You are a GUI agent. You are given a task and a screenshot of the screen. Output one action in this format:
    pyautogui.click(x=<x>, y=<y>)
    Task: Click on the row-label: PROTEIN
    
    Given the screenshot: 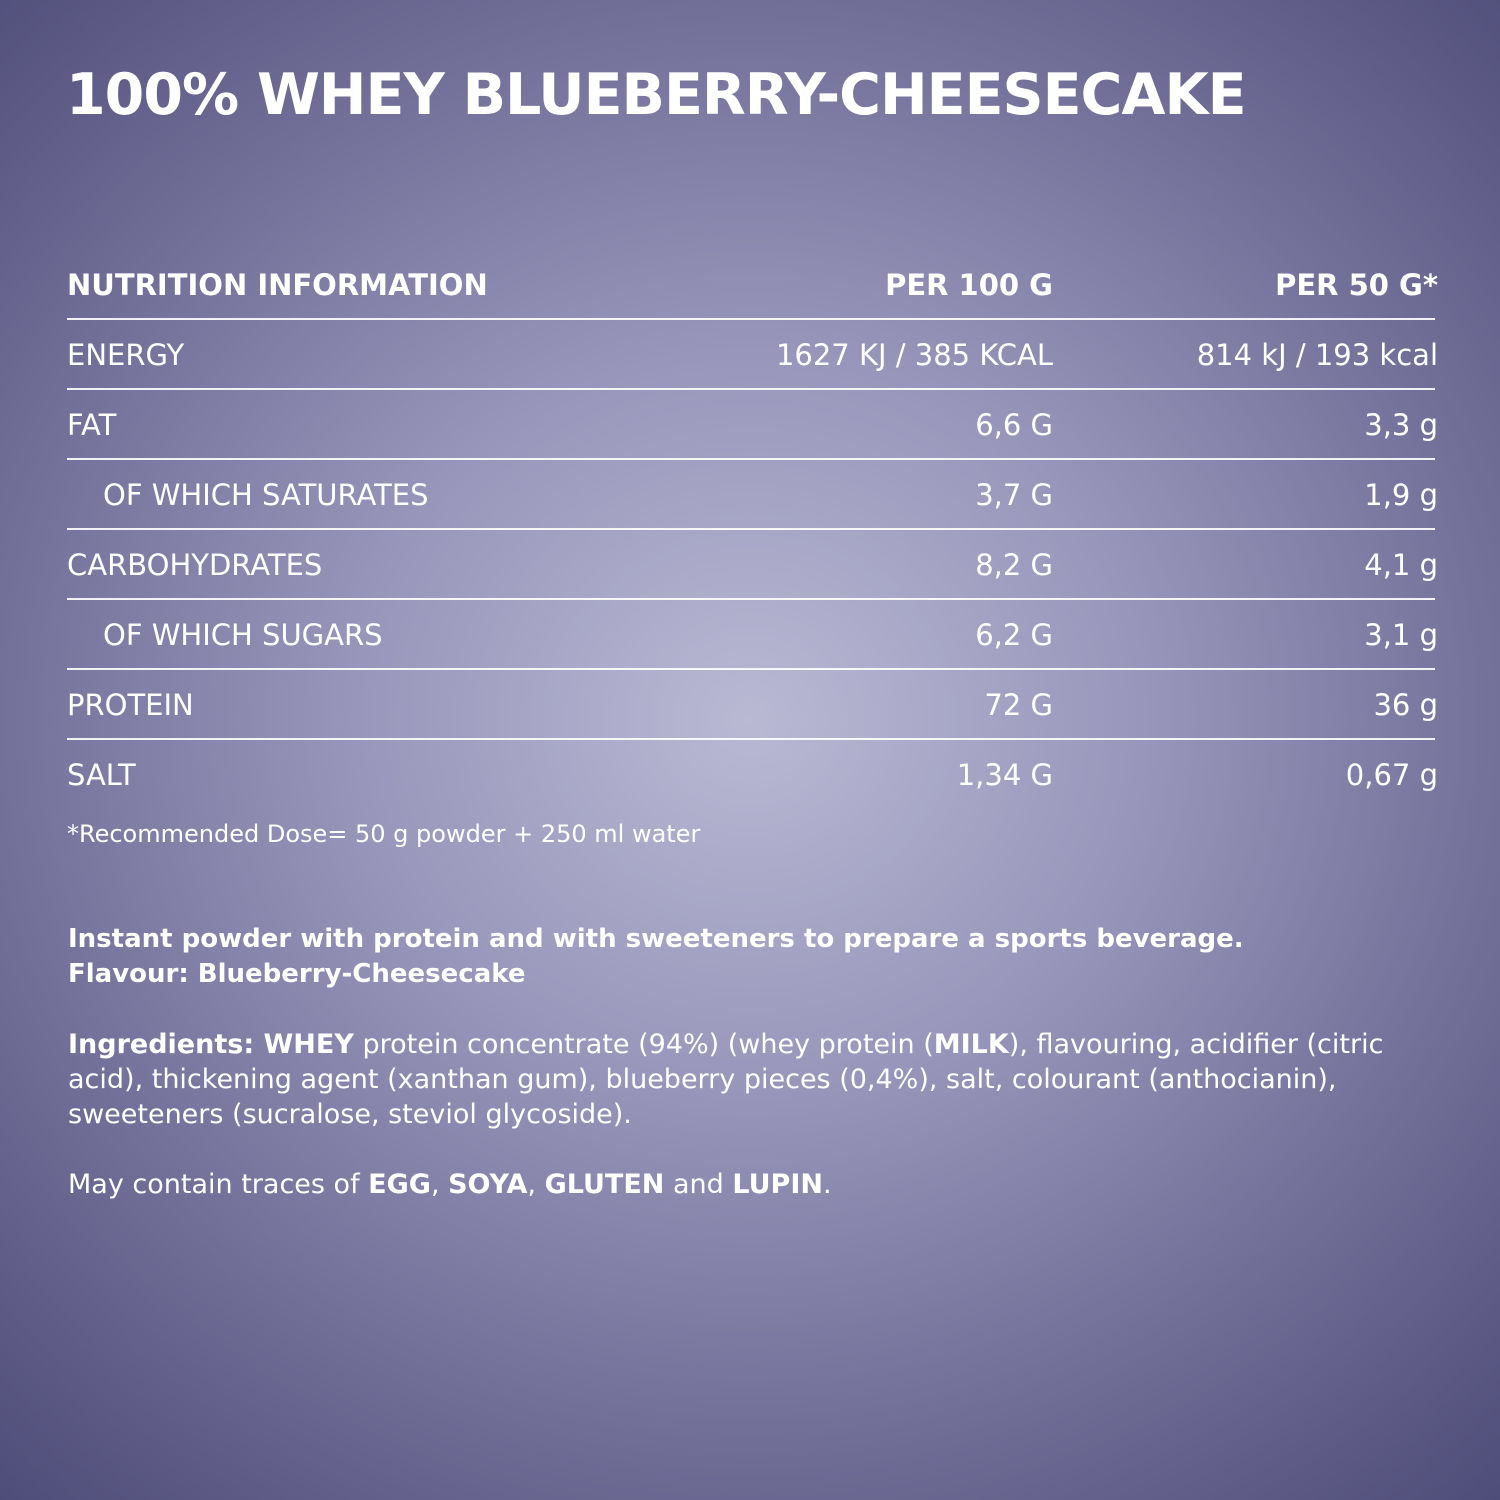 What is the action you would take?
    pyautogui.click(x=130, y=705)
    